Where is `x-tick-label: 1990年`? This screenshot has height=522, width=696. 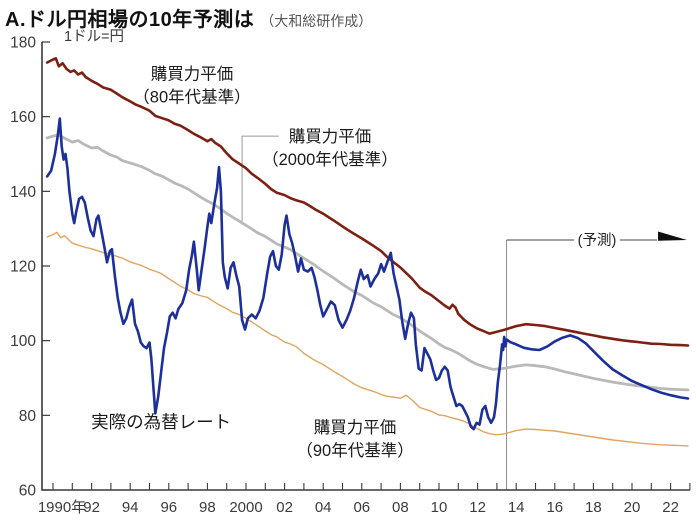
x-tick-label: 1990年 is located at coordinates (62, 507).